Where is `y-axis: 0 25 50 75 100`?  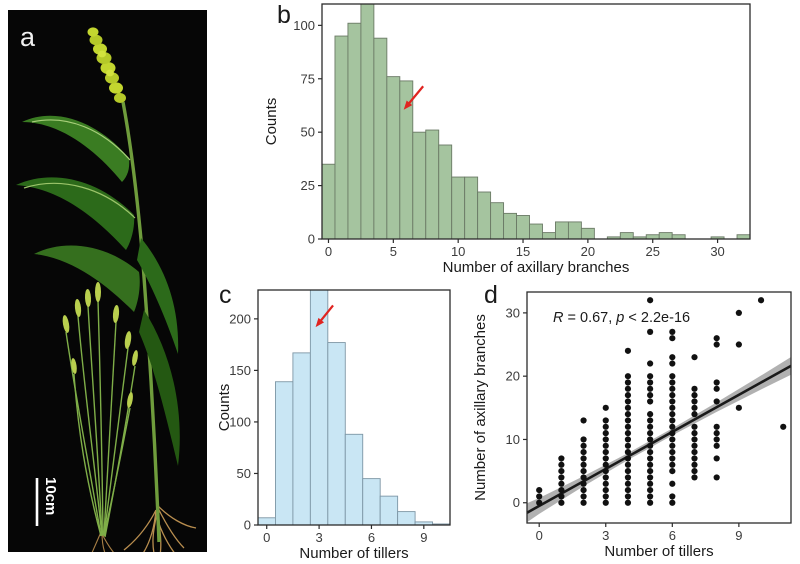 y-axis: 0 25 50 75 100 is located at coordinates (307, 132).